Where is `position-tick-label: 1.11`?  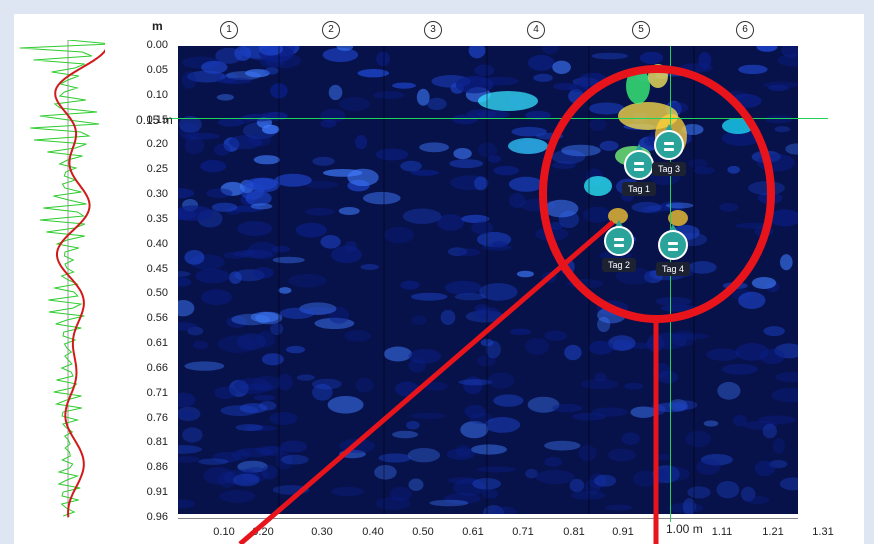
position-tick-label: 1.11 is located at coordinates (722, 532).